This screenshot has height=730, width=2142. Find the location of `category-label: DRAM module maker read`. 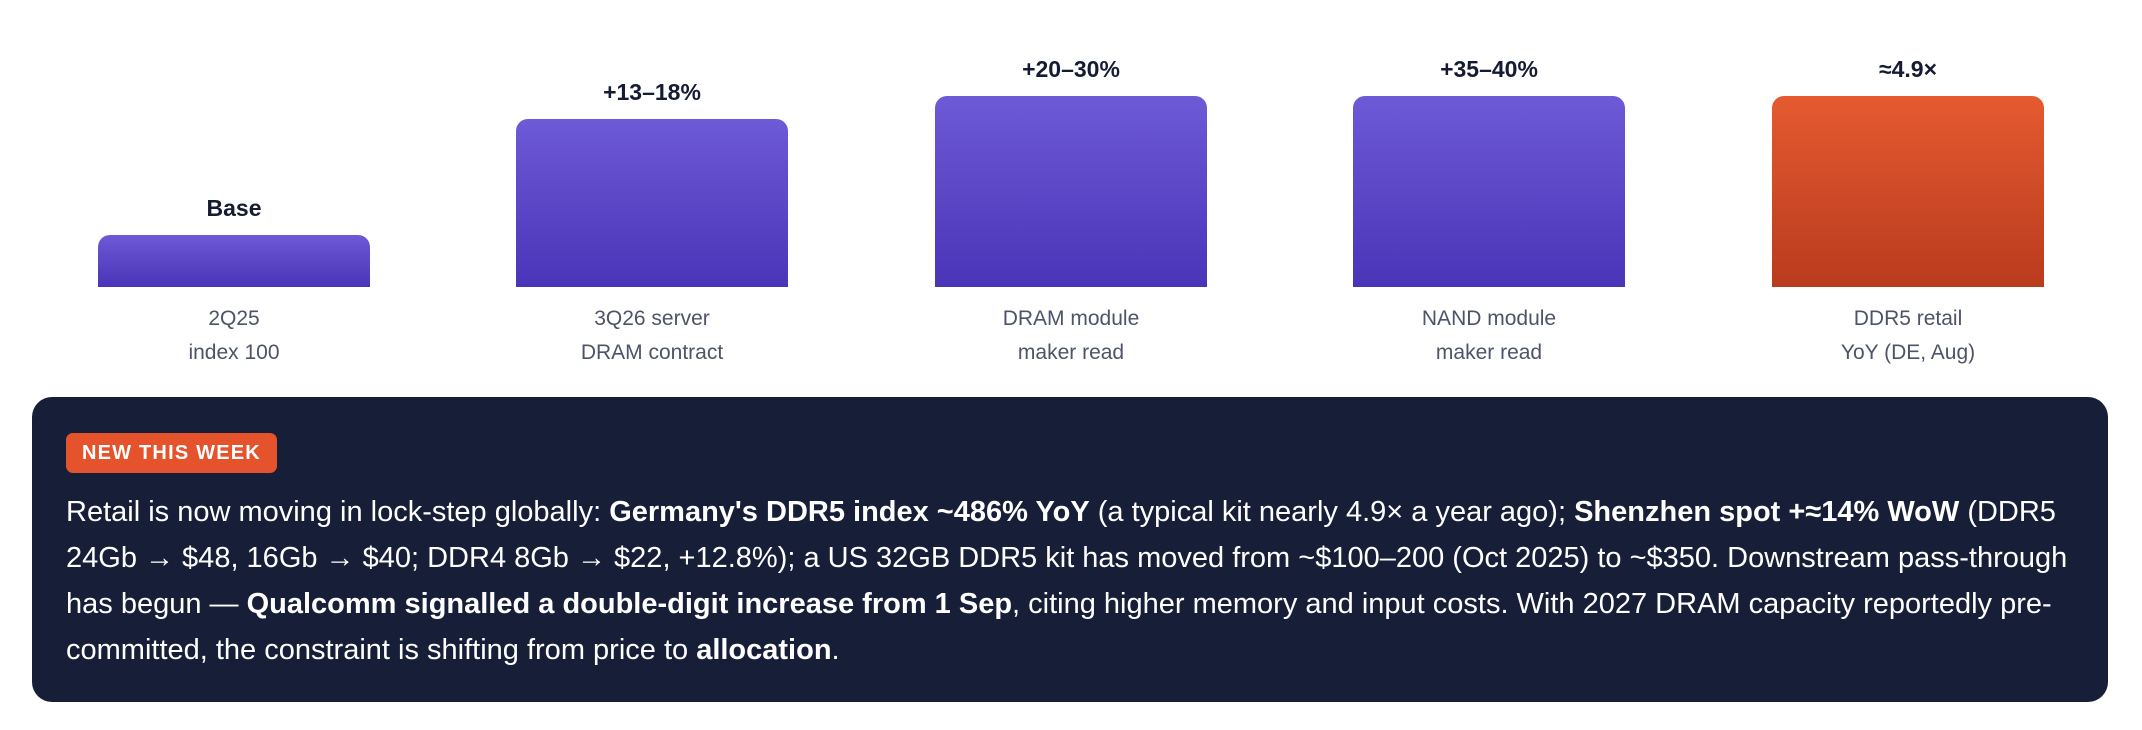

category-label: DRAM module maker read is located at coordinates (1071, 336).